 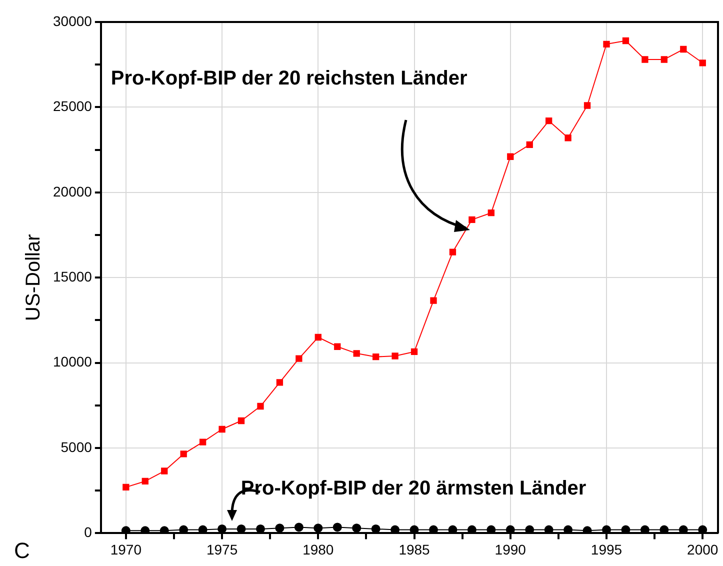 What do you see at coordinates (76, 446) in the screenshot?
I see `y-tick-label: 5000` at bounding box center [76, 446].